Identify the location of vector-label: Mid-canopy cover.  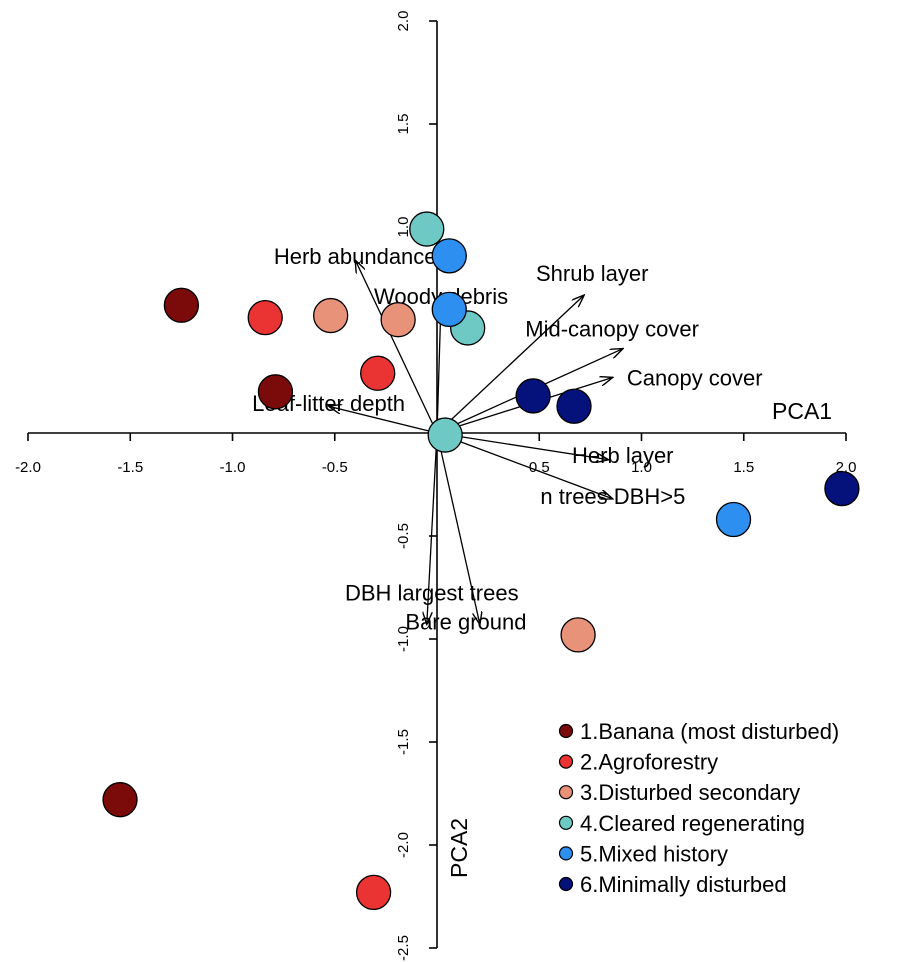
(612, 329).